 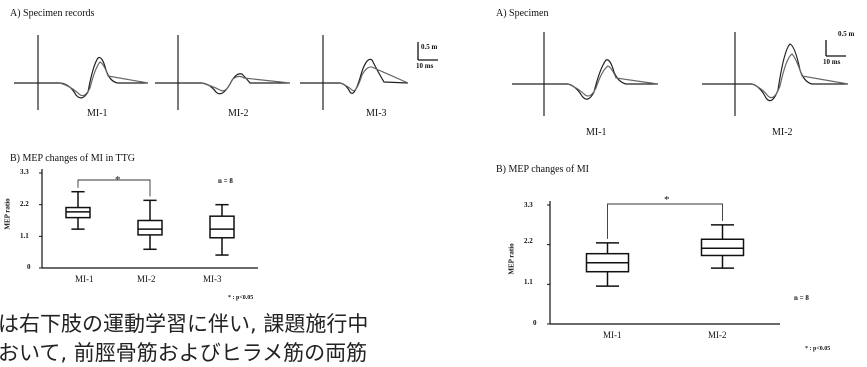 I want to click on left-title-b: B) MEP changes of MI in TTG, so click(x=72, y=158).